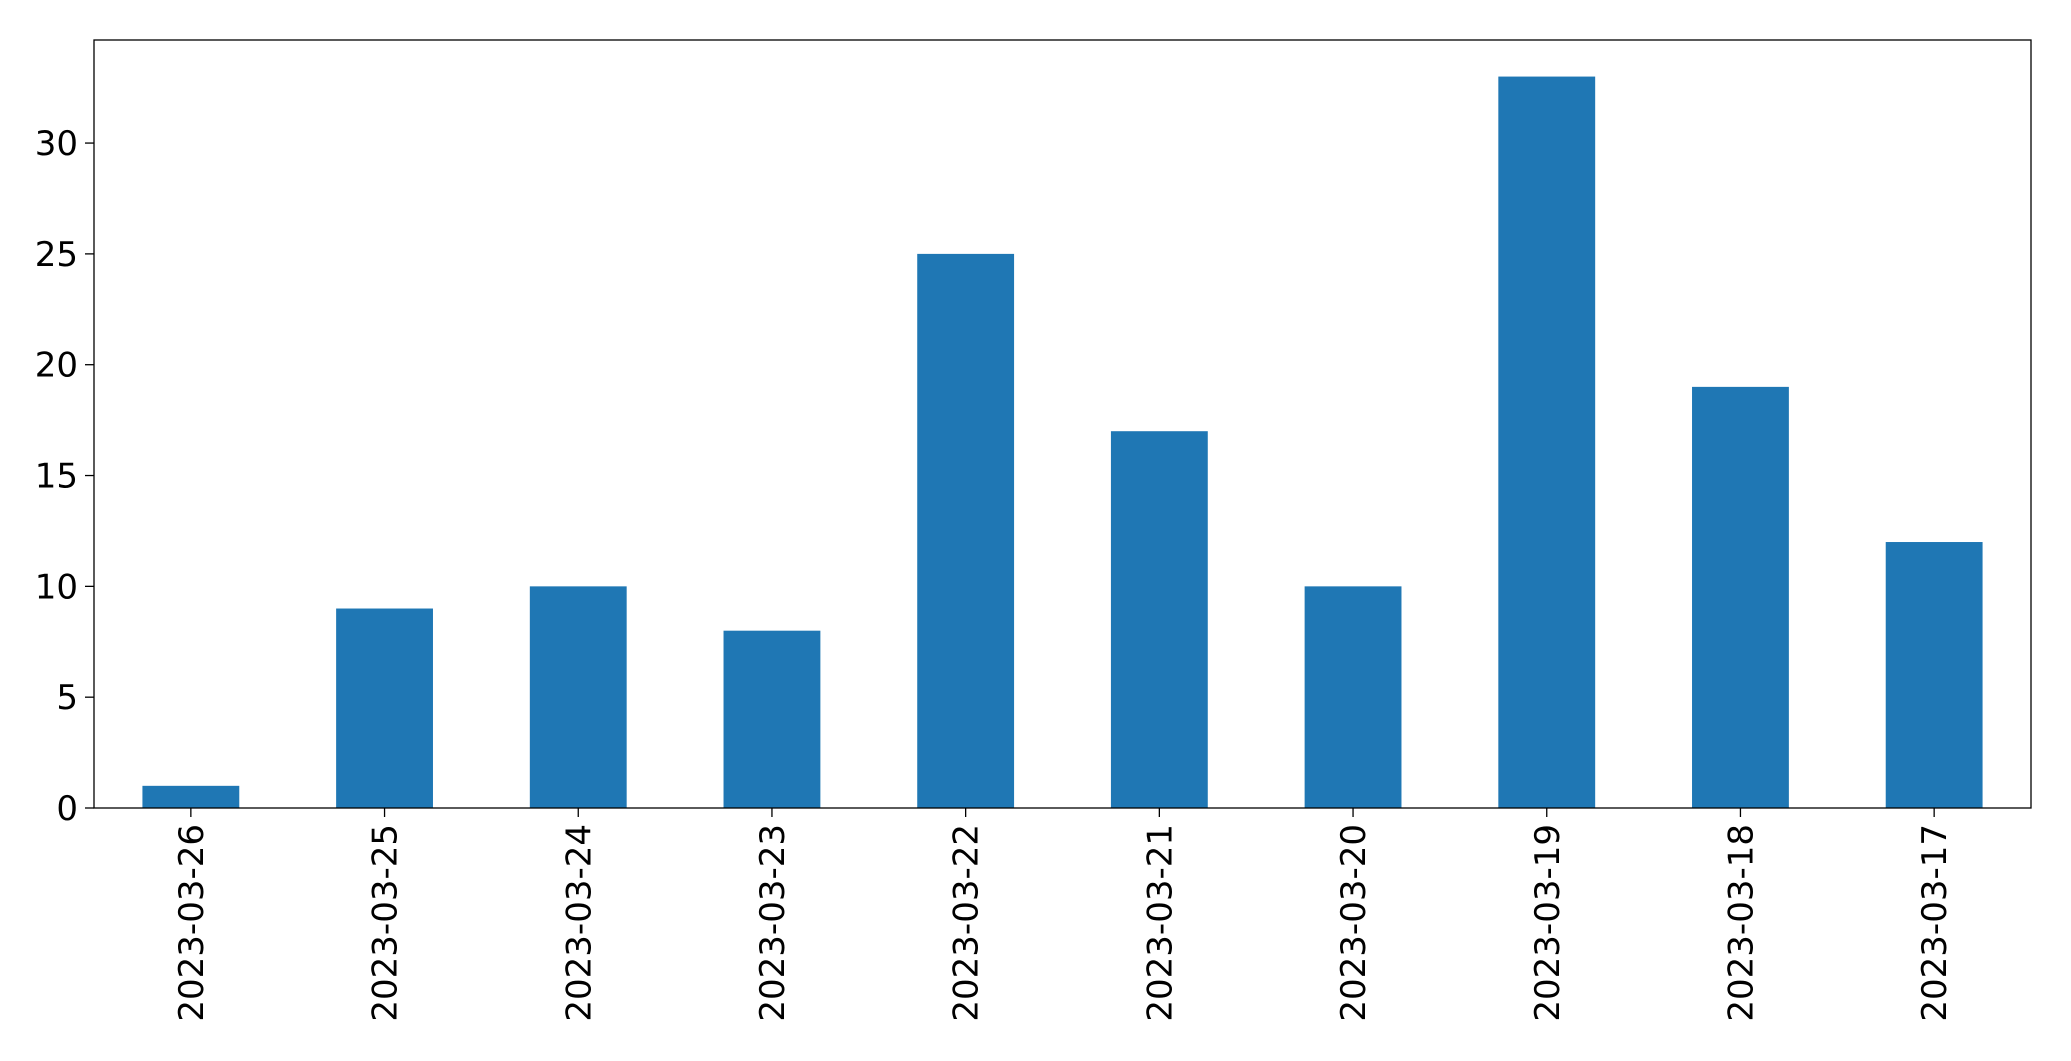  Describe the element at coordinates (56, 255) in the screenshot. I see `y-tick-label: 25` at that location.